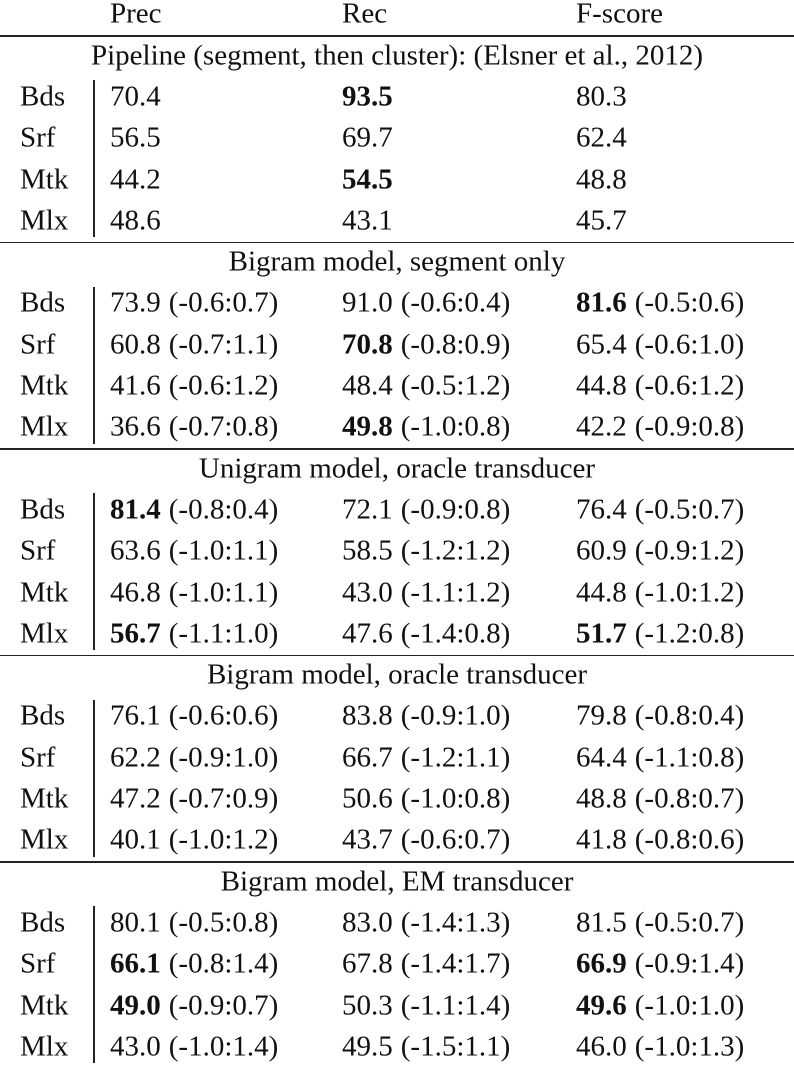 The width and height of the screenshot is (794, 1071). Describe the element at coordinates (223, 715) in the screenshot. I see `cell-range: (-0.6:0.6)` at that location.